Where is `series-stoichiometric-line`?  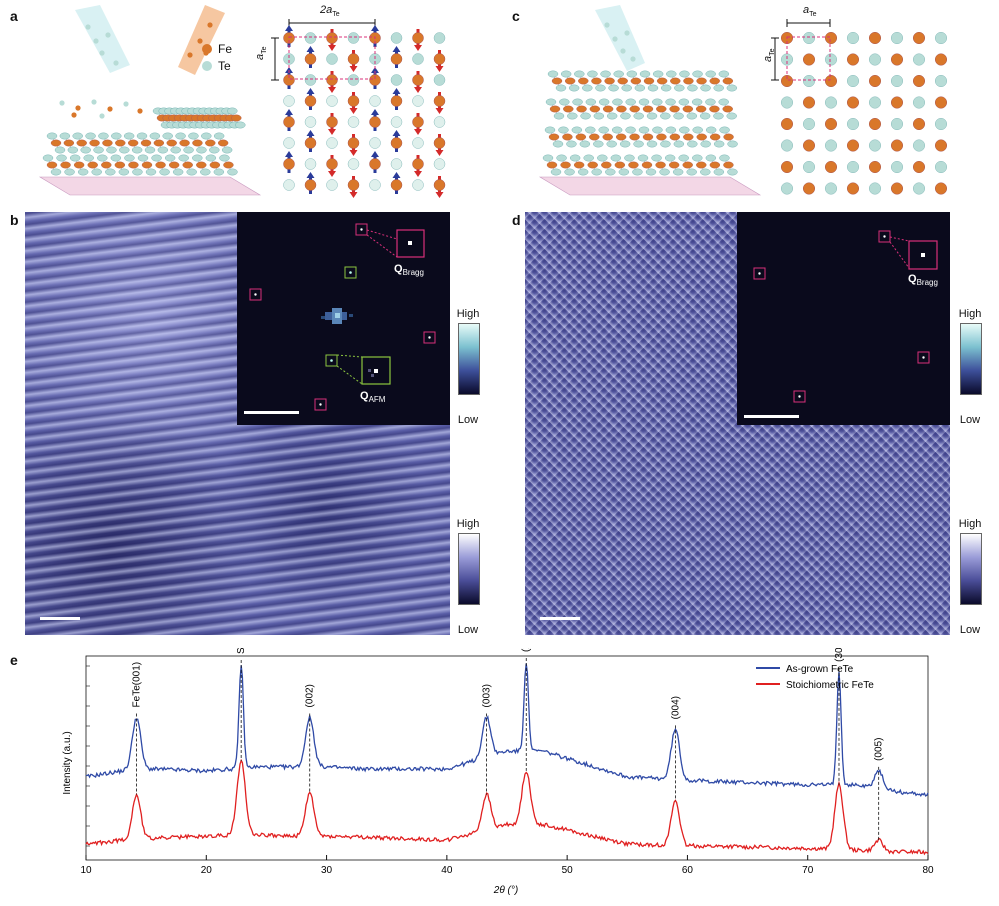 series-stoichiometric-line is located at coordinates (507, 807).